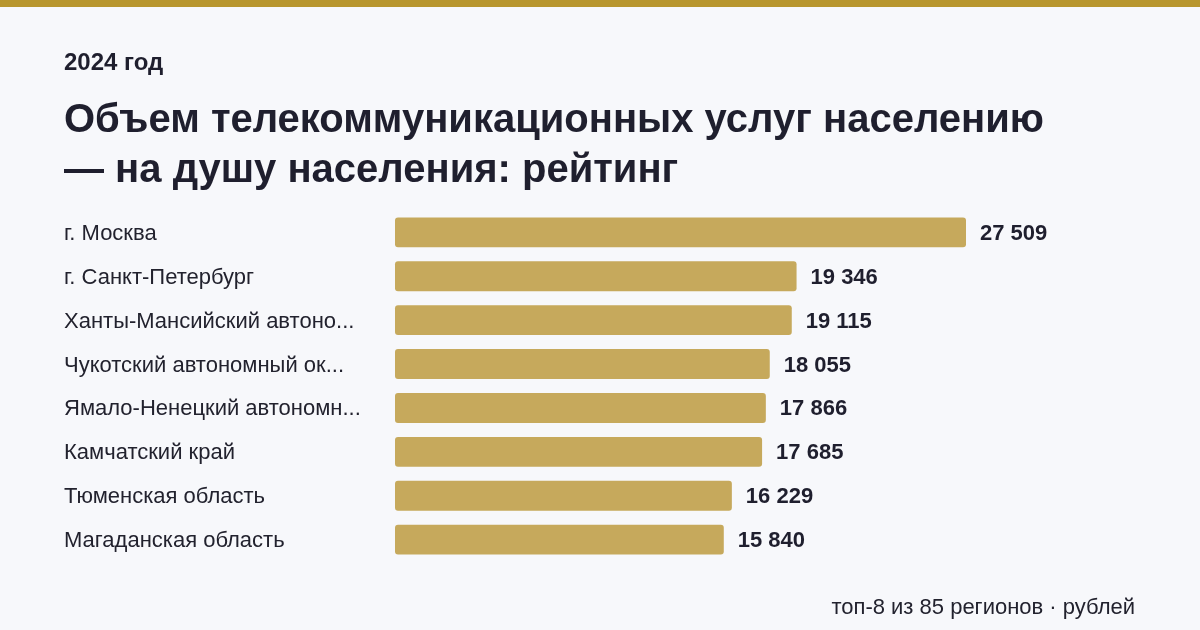 This screenshot has height=630, width=1200. What do you see at coordinates (838, 320) in the screenshot?
I see `data-label: 19 115` at bounding box center [838, 320].